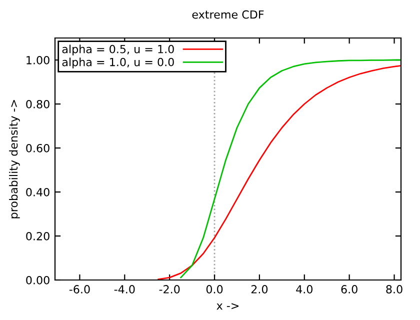  I want to click on x-tick-label: -6.0, so click(79, 289).